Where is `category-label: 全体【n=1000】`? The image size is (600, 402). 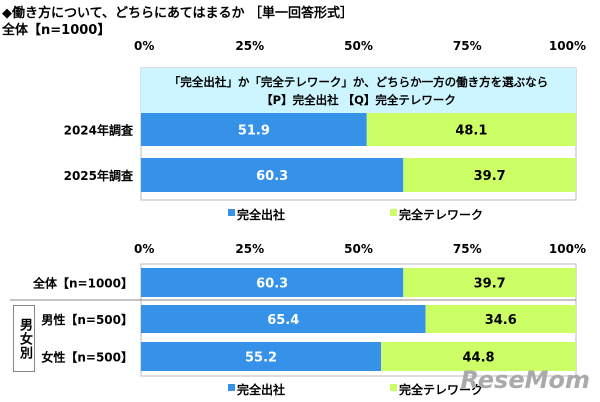 category-label: 全体【n=1000】 is located at coordinates (82, 283).